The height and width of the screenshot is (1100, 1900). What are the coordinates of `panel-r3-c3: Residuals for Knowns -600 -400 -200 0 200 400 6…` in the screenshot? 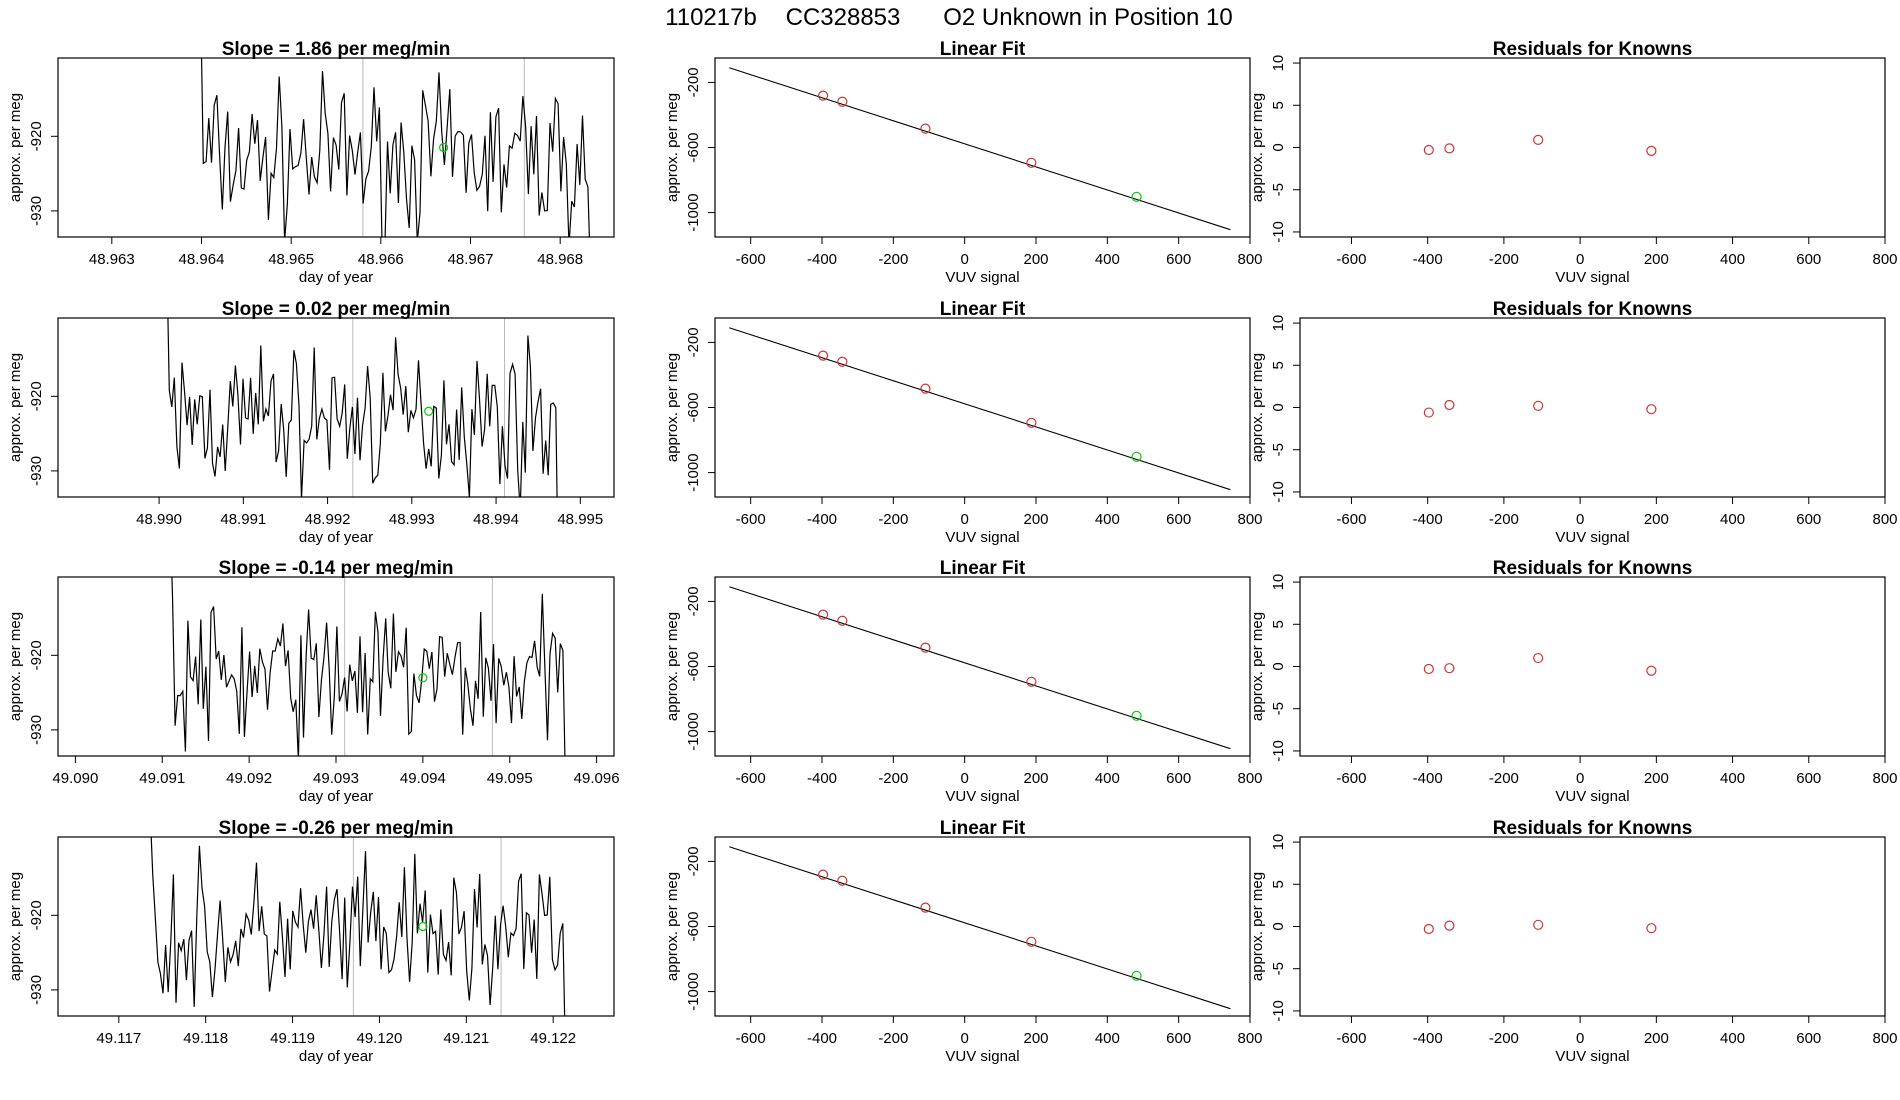 It's located at (1573, 681).